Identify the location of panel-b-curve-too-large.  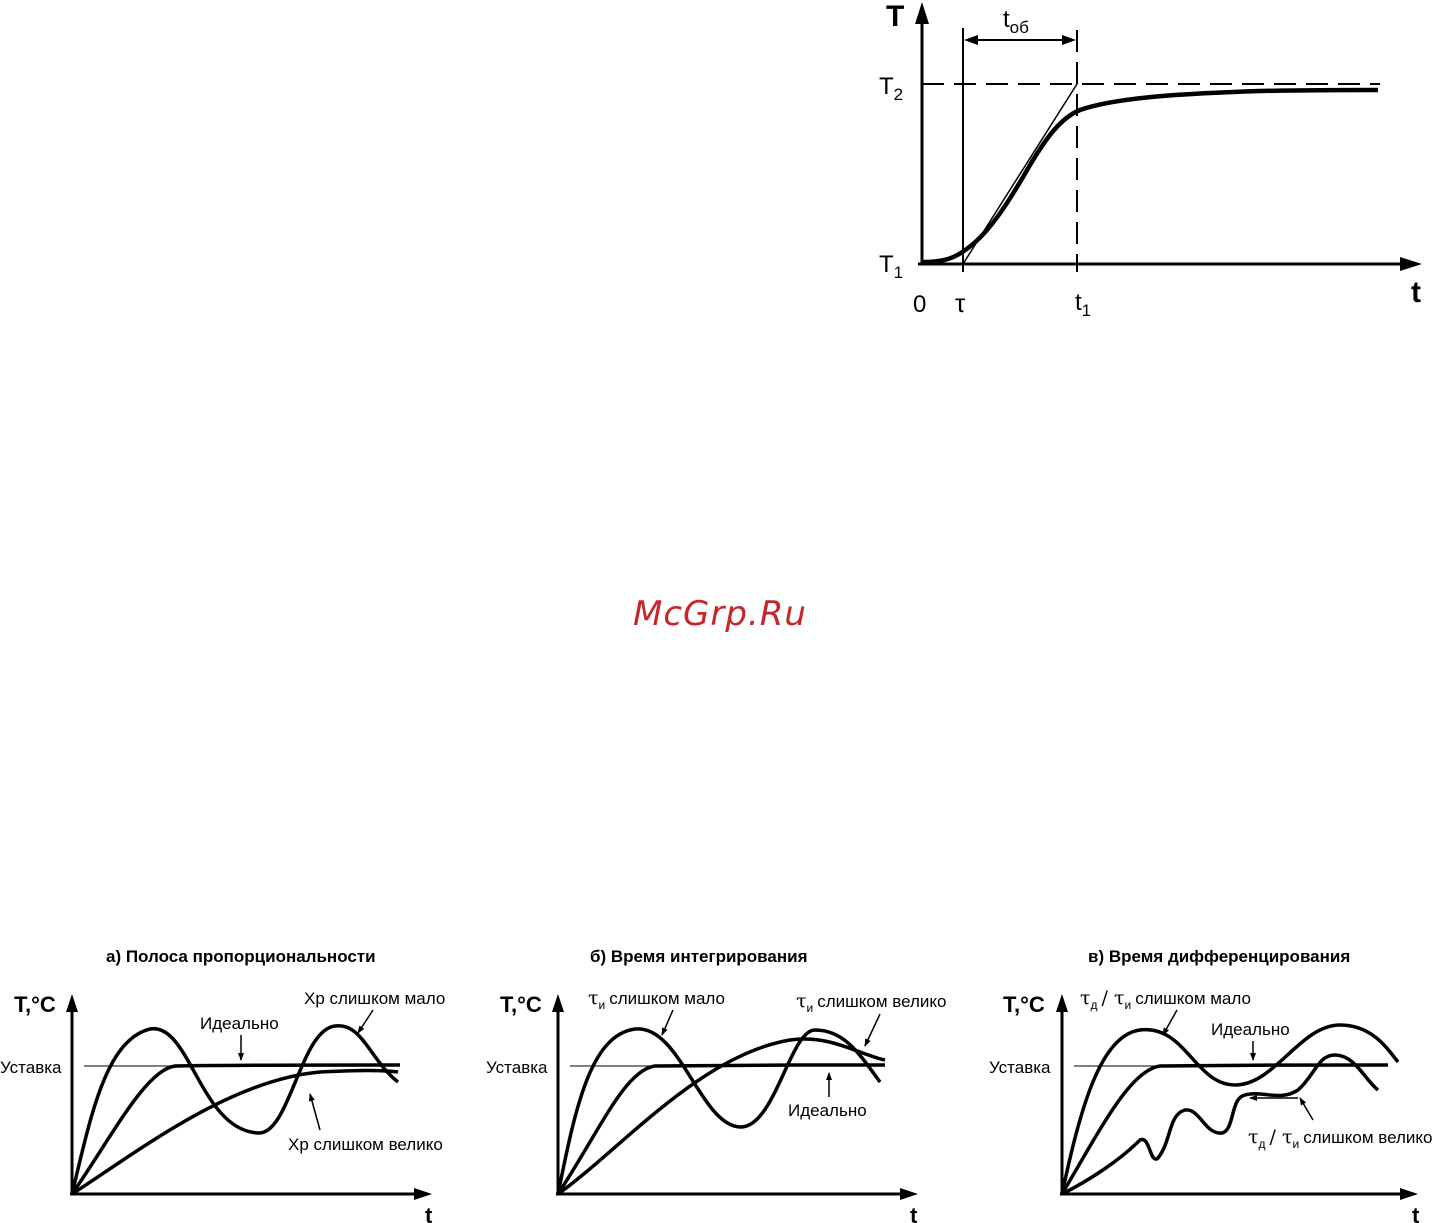
(721, 1116).